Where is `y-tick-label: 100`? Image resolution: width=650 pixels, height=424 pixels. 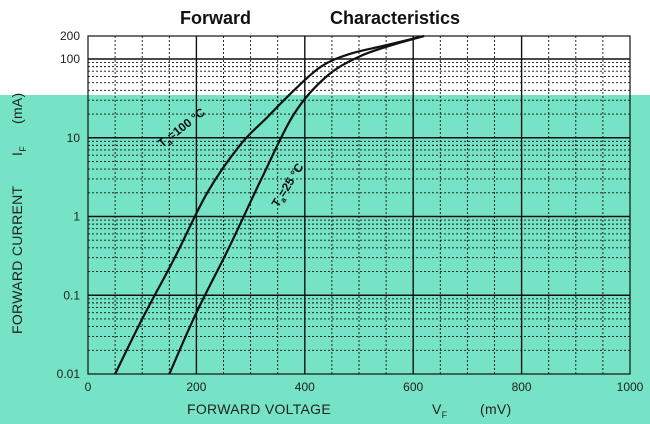 y-tick-label: 100 is located at coordinates (70, 59).